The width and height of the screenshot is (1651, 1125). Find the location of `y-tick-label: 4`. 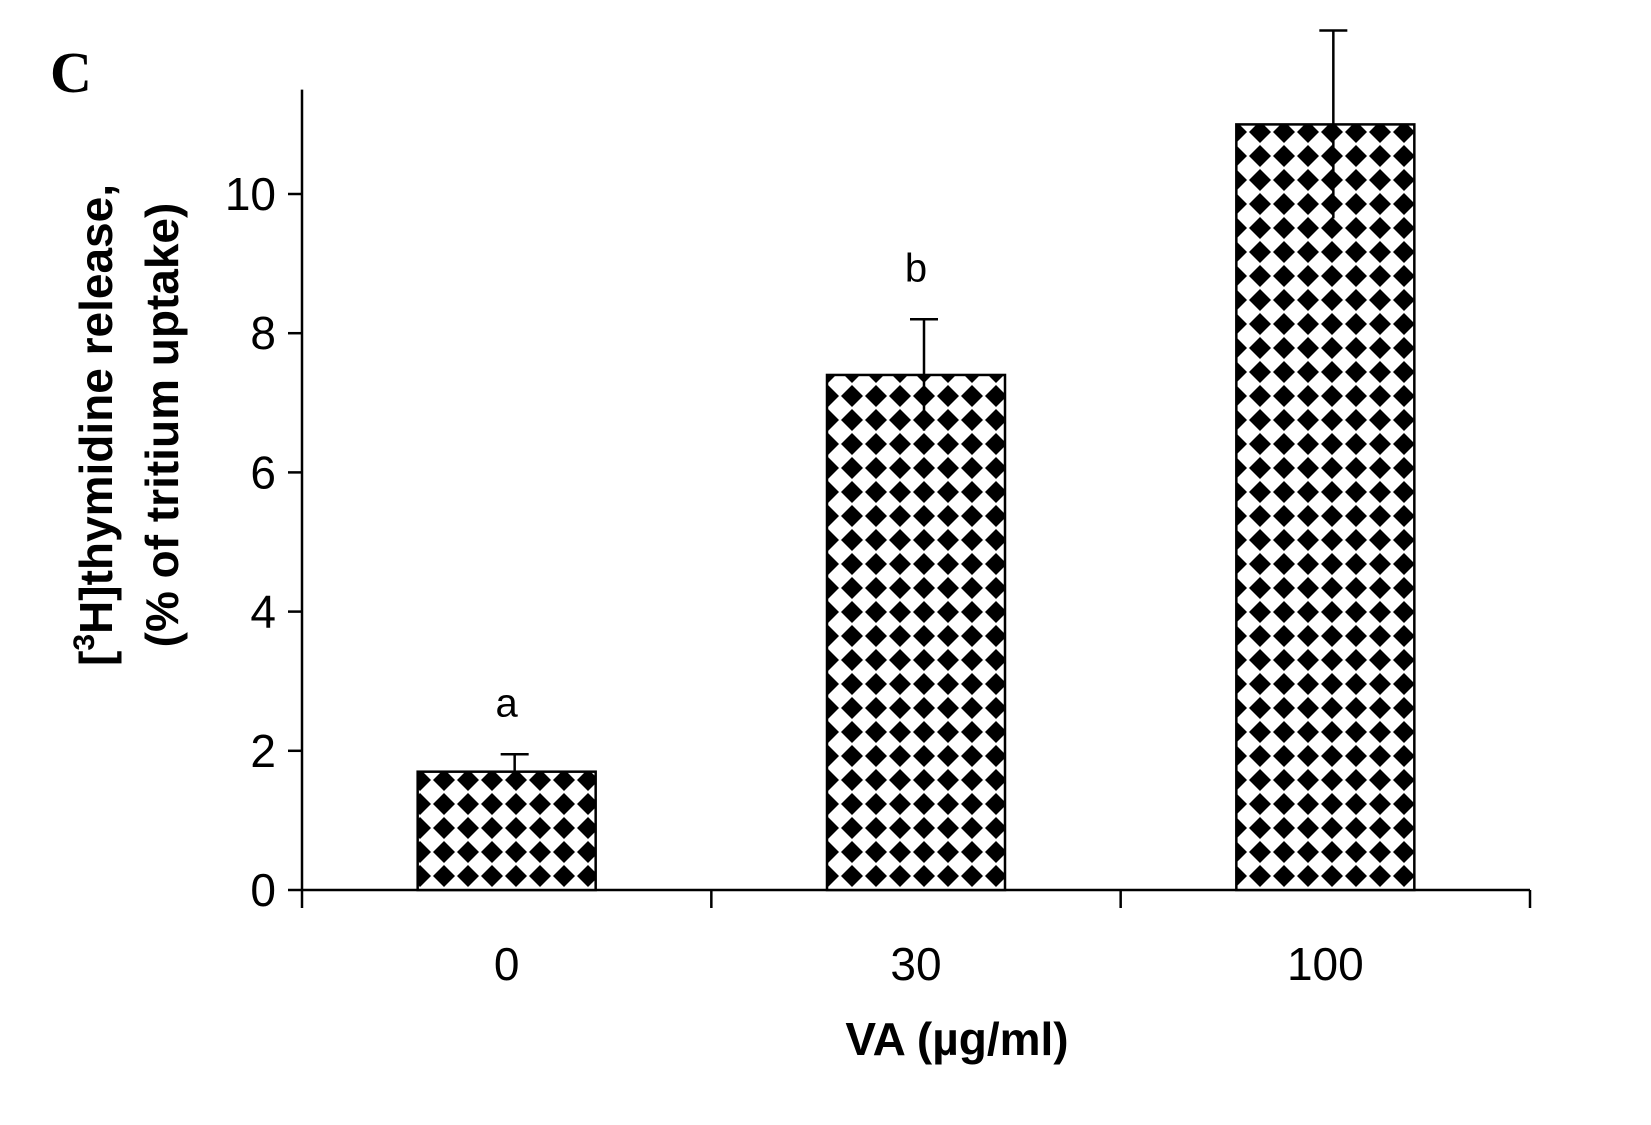

y-tick-label: 4 is located at coordinates (263, 612).